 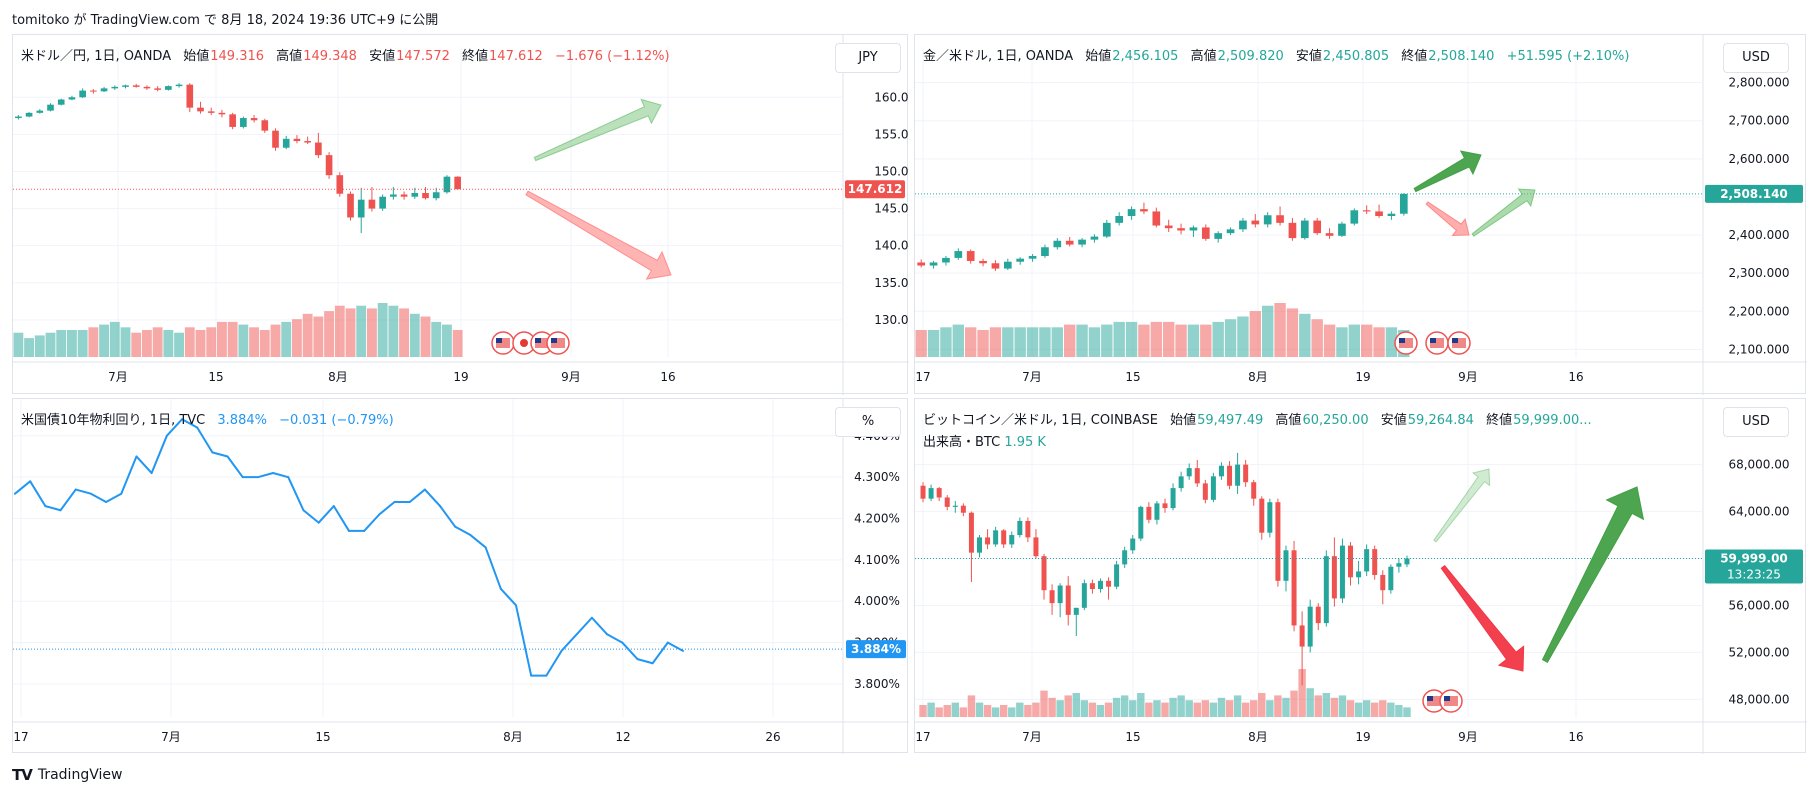 What do you see at coordinates (891, 209) in the screenshot?
I see `y-tick-label: 145.000` at bounding box center [891, 209].